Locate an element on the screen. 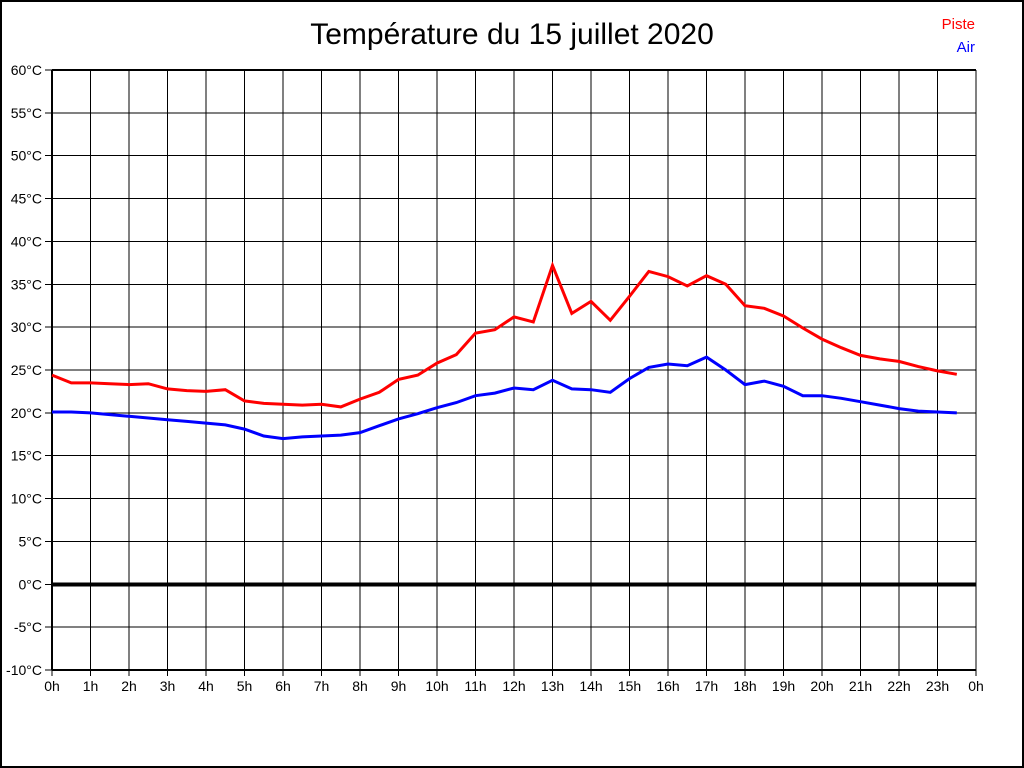 The image size is (1024, 768). legend-item-air: Air is located at coordinates (965, 47).